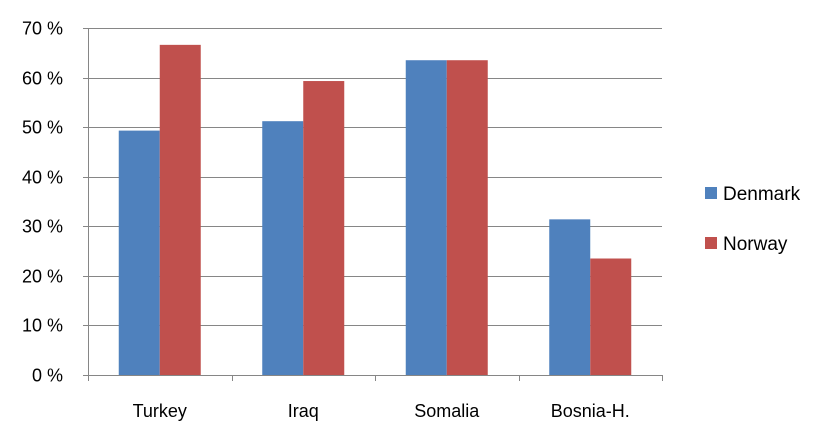 The image size is (825, 421). Describe the element at coordinates (753, 219) in the screenshot. I see `legend: Denmark Norway` at that location.